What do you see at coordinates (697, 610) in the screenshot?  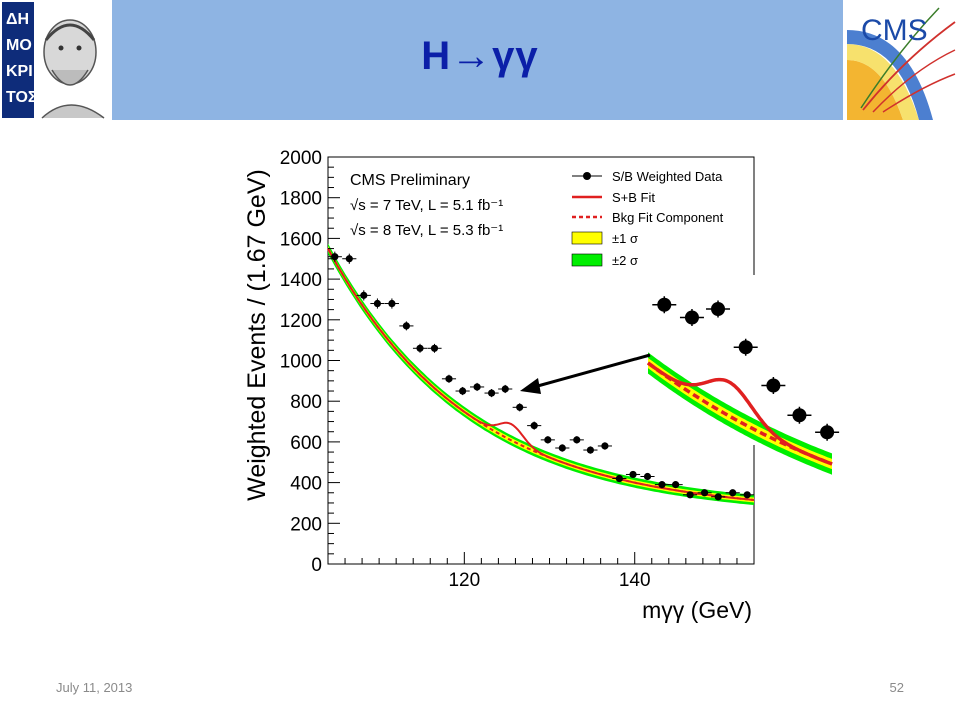 I see `x-axis-label: mγγ (GeV)` at bounding box center [697, 610].